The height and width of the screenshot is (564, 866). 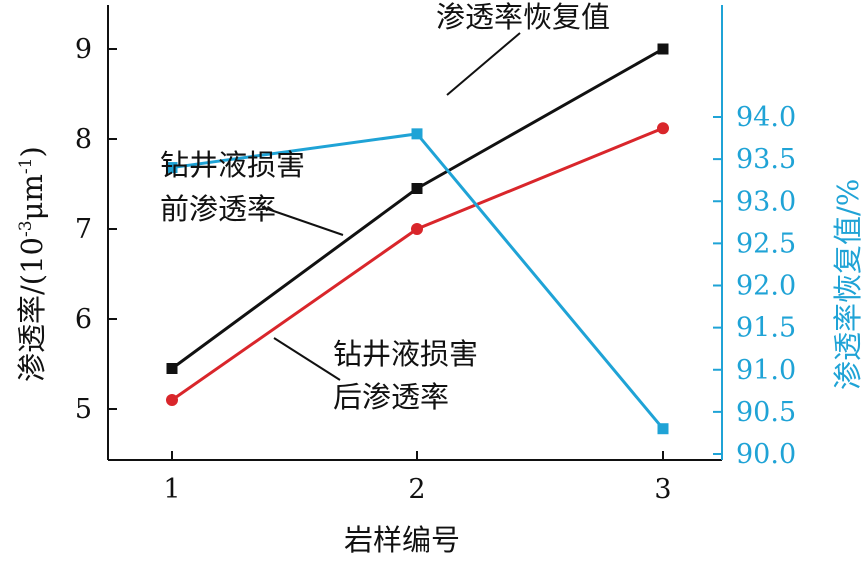 What do you see at coordinates (32, 197) in the screenshot?
I see `left-axis-title-mid: μm` at bounding box center [32, 197].